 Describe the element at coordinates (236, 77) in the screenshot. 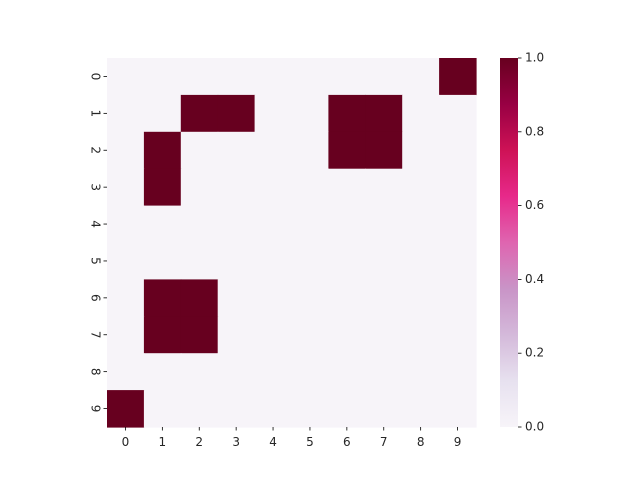

I see `heatmap-cell-r0-c3` at that location.